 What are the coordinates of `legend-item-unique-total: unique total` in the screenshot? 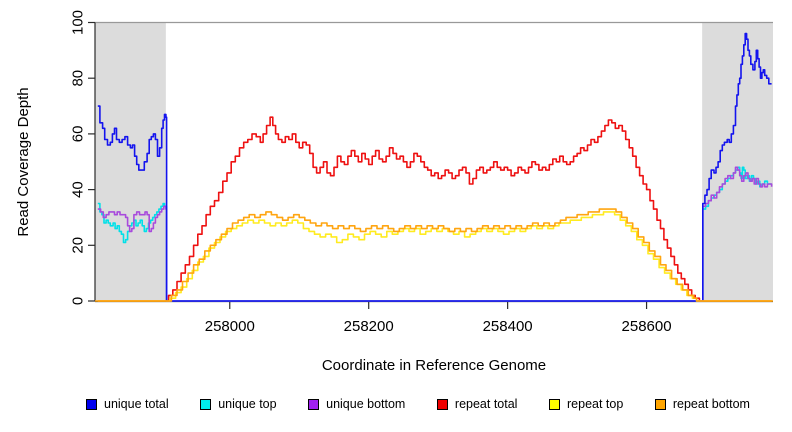 It's located at (127, 404).